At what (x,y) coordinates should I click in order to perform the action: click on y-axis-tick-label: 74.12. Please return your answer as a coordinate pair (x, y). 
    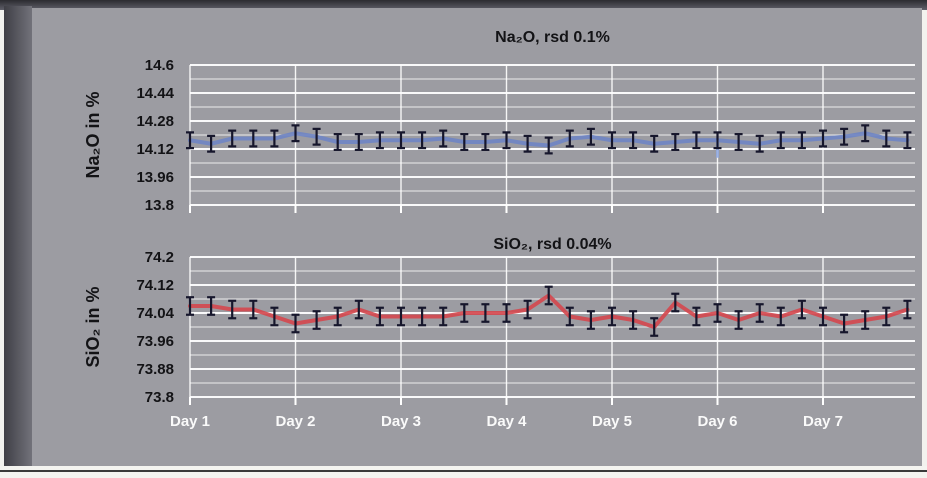
    Looking at the image, I should click on (155, 285).